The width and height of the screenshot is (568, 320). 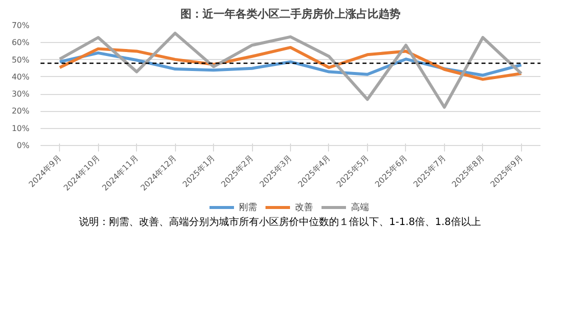 I want to click on y-tick-label: 10%, so click(x=21, y=128).